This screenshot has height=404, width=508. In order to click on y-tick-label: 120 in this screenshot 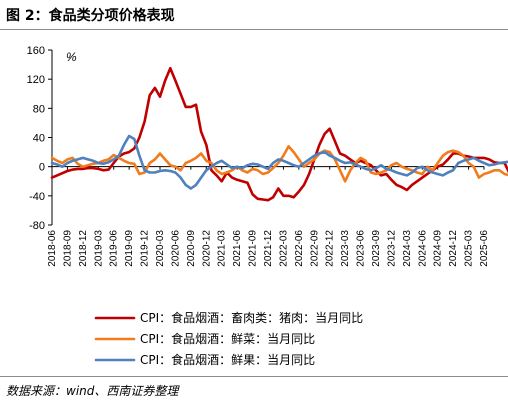, I will do `click(36, 80)`.